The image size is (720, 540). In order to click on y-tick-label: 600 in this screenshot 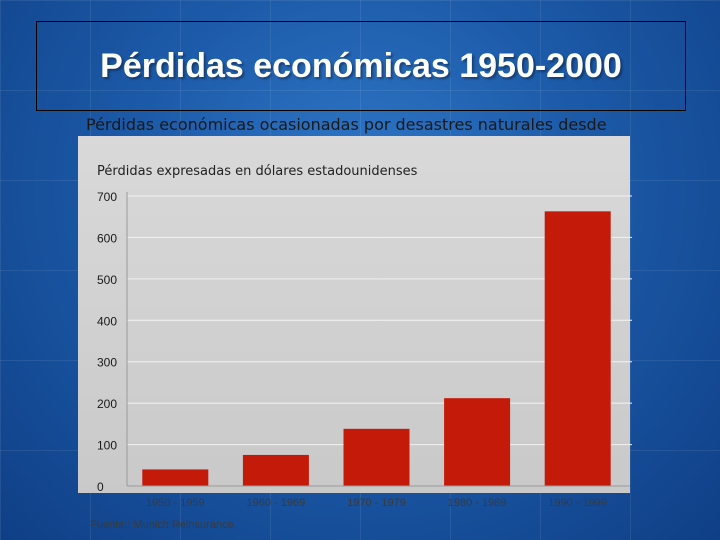, I will do `click(107, 238)`.